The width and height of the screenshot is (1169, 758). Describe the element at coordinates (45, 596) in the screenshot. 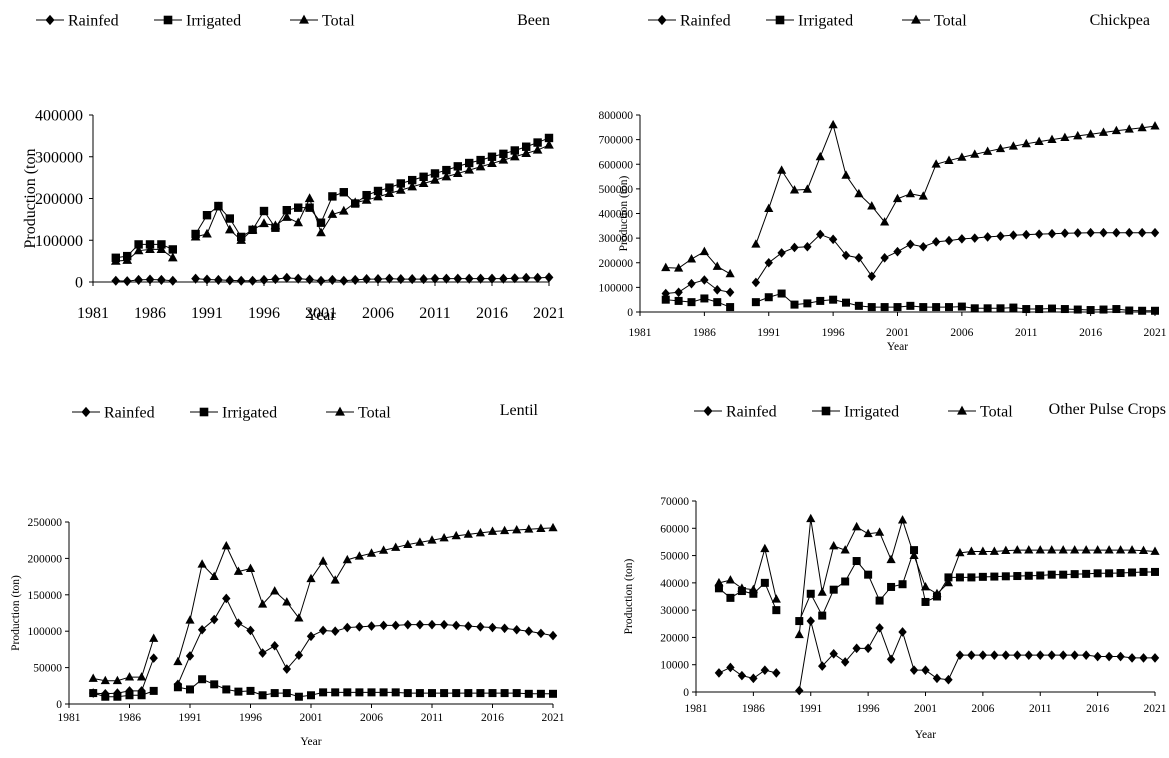

I see `y-tick-label: 150000` at that location.